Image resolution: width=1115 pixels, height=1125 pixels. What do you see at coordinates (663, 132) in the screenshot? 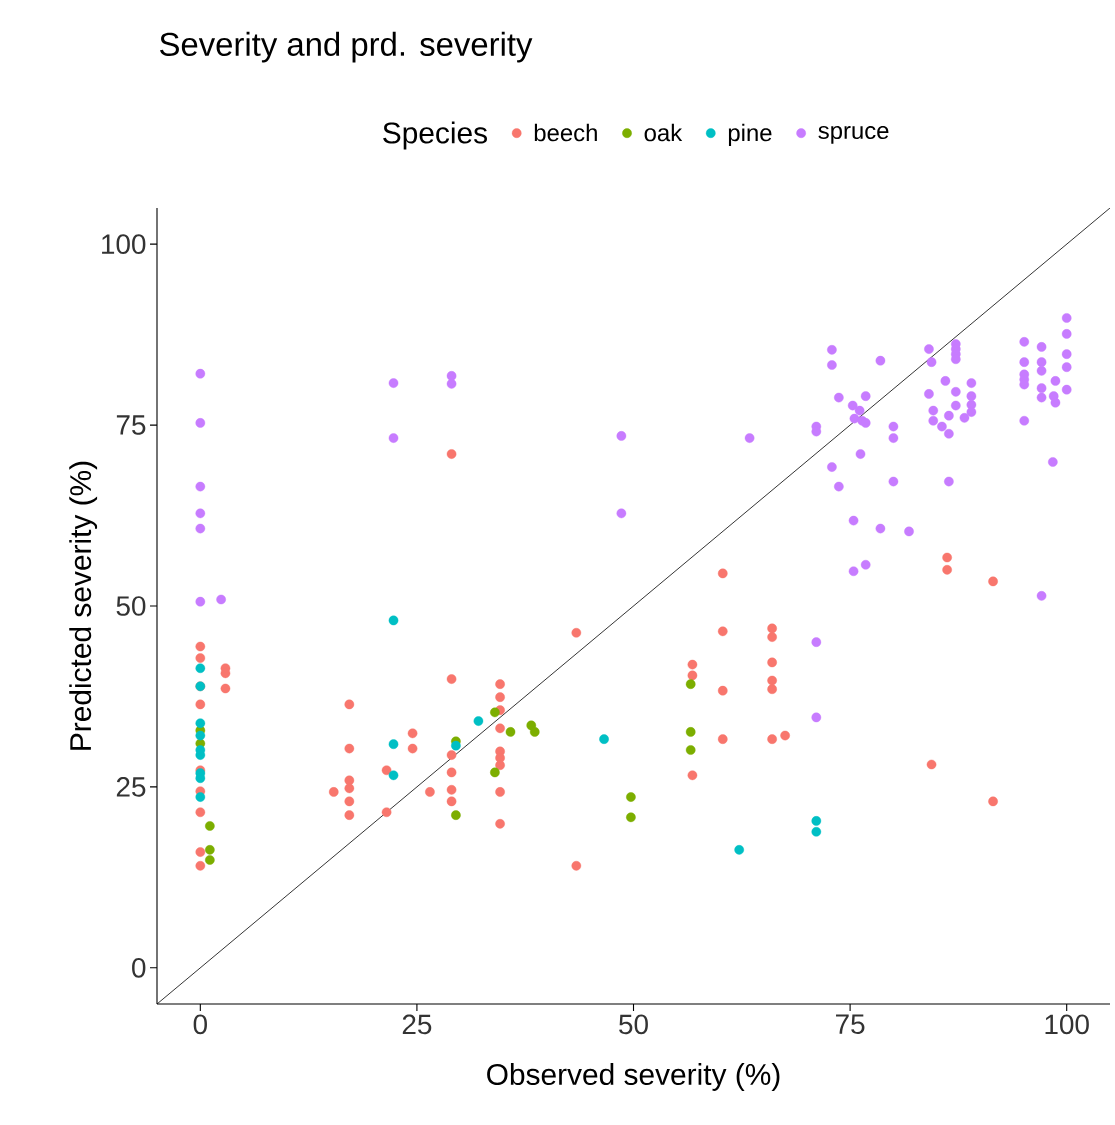
I see `legend-label: oak` at bounding box center [663, 132].